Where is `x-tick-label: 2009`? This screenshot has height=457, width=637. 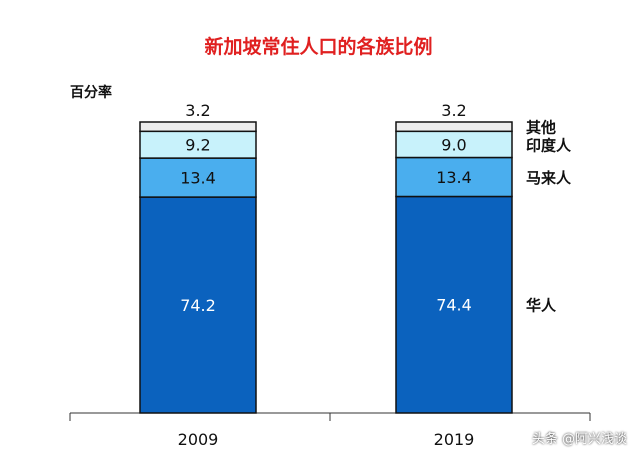 x-tick-label: 2009 is located at coordinates (198, 439).